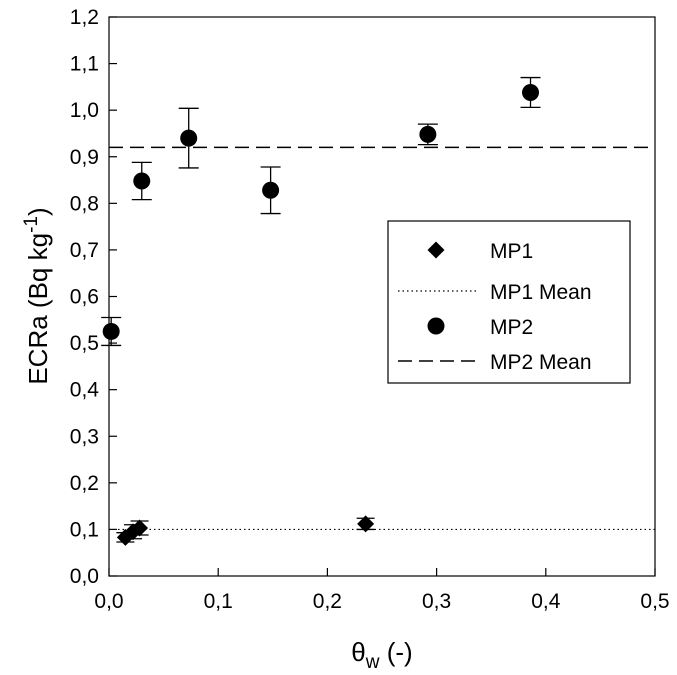 This screenshot has width=677, height=675. I want to click on legend: MP1 MP1 Mean MP2 MP2 Mean, so click(509, 302).